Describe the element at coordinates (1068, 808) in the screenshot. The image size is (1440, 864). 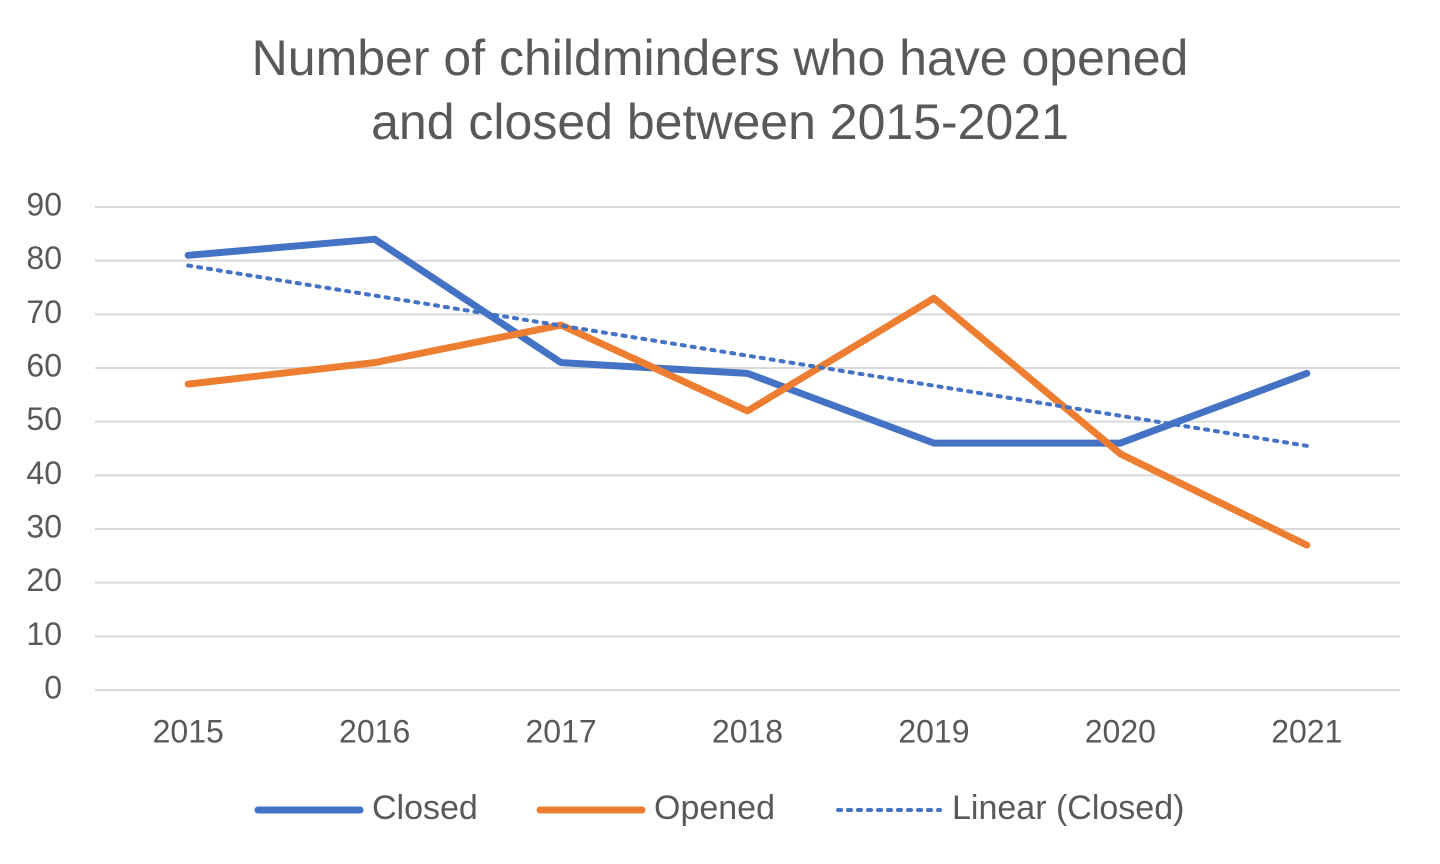
I see `legend-label: Linear (Closed)` at that location.